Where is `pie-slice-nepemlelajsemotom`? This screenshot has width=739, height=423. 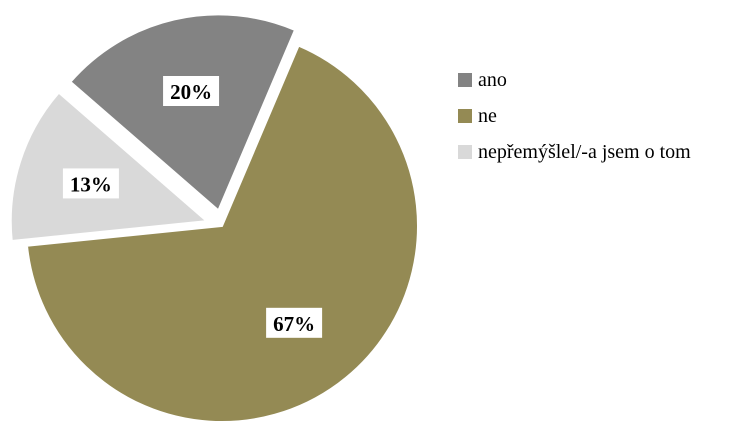 pie-slice-nepemlelajsemotom is located at coordinates (109, 167).